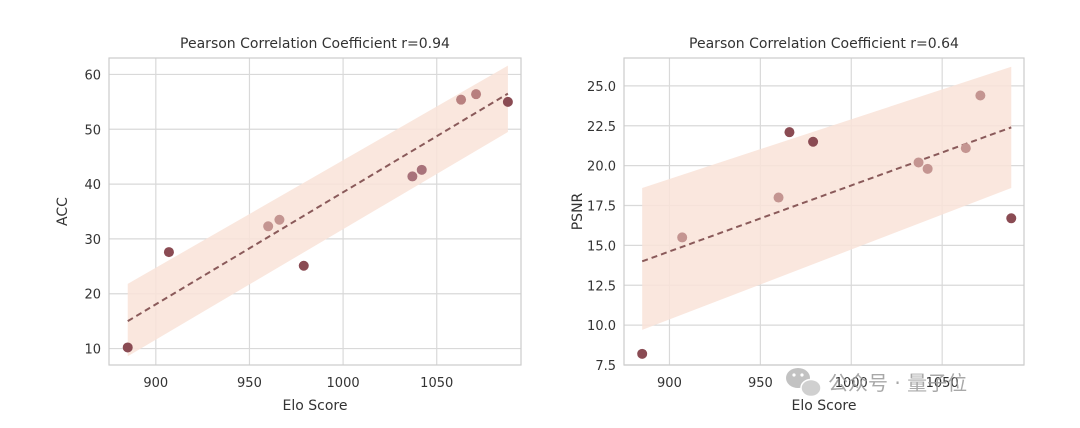 The height and width of the screenshot is (428, 1080). What do you see at coordinates (92, 240) in the screenshot?
I see `y-tick-label: 30` at bounding box center [92, 240].